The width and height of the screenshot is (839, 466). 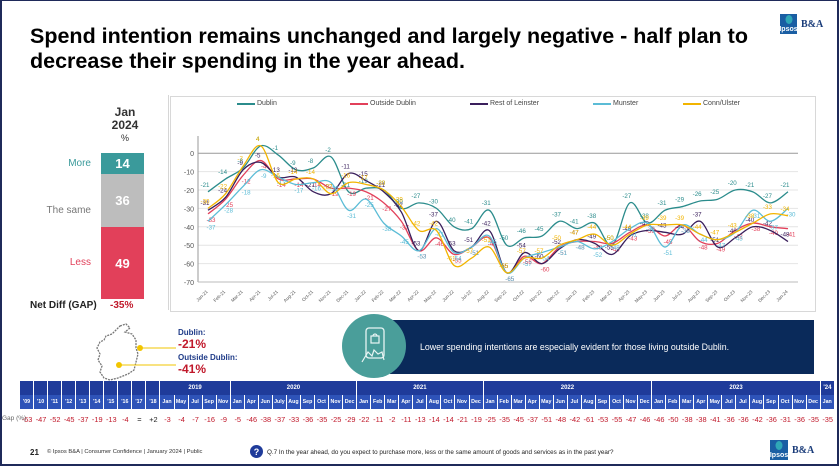 I want to click on dublin-marker, so click(x=140, y=348).